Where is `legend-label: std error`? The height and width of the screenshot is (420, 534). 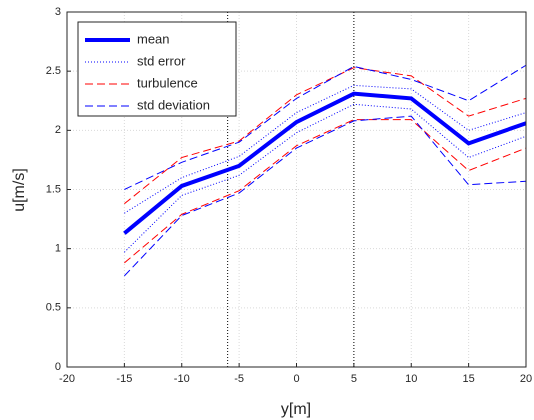
legend-label: std error is located at coordinates (161, 60).